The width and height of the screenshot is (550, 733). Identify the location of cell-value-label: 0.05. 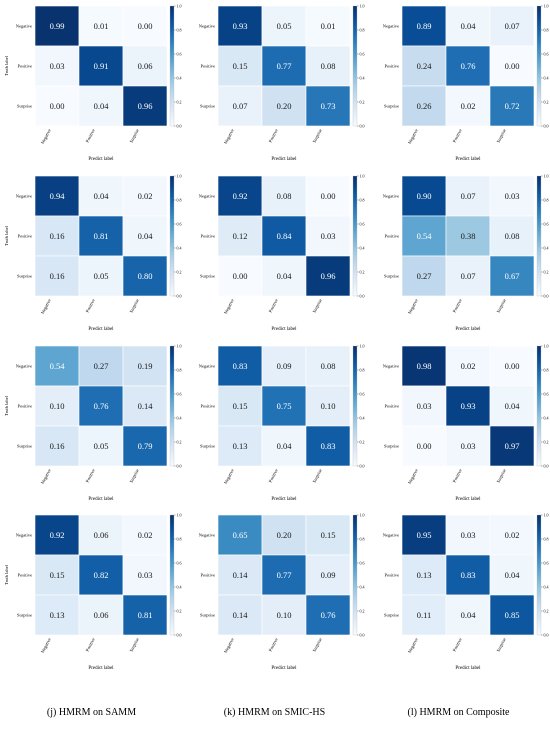
(101, 446).